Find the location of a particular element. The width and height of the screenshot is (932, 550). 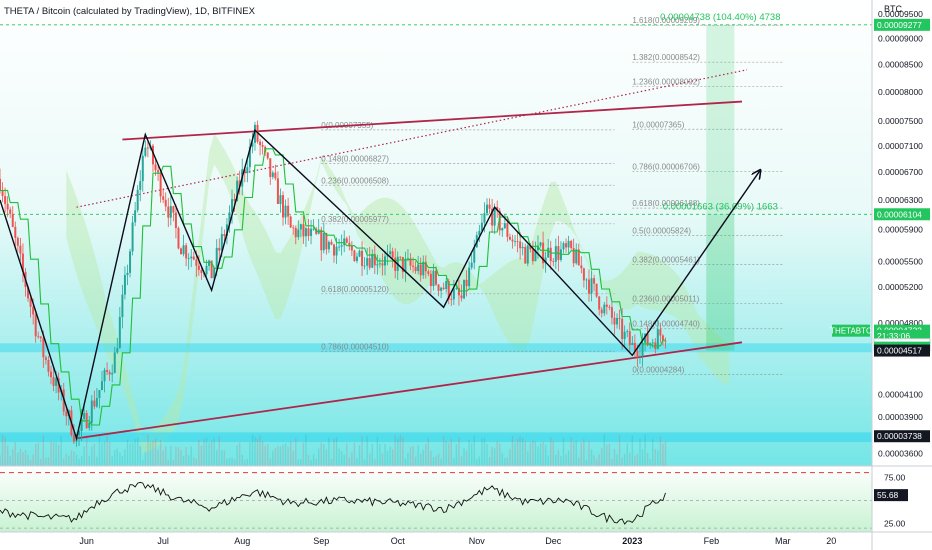

time-tick: Nov is located at coordinates (477, 541).